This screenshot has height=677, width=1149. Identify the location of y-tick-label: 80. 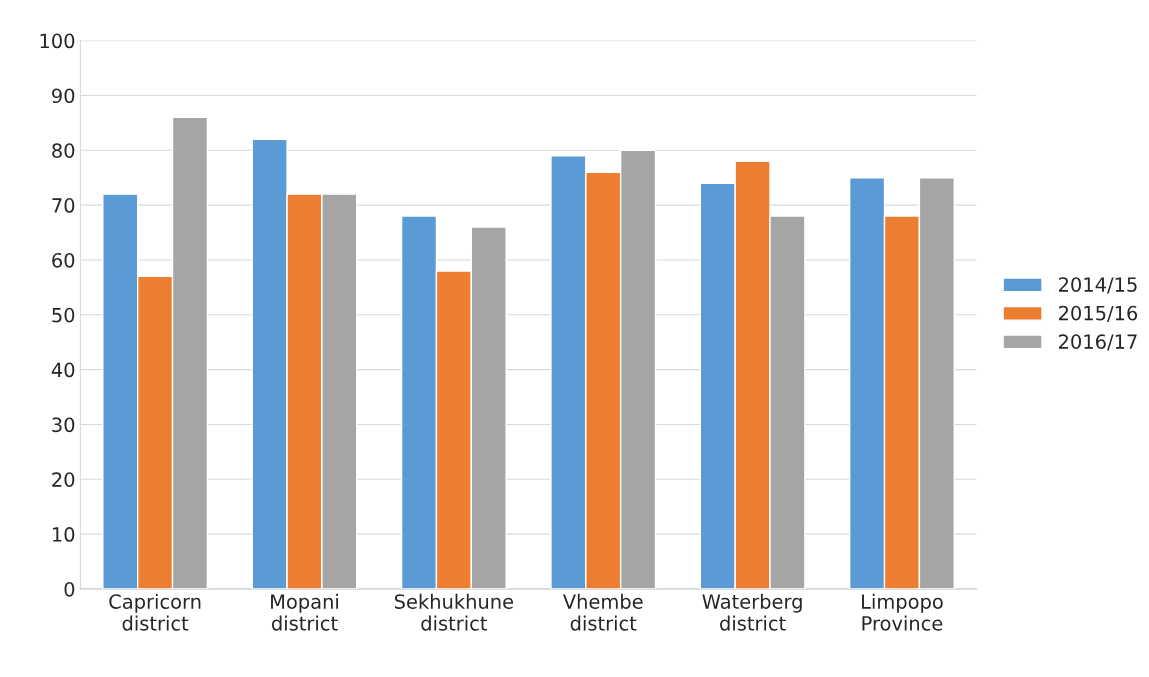
(63, 150).